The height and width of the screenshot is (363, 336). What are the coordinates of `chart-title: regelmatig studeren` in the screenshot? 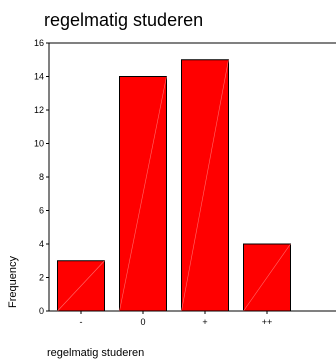 It's located at (123, 20).